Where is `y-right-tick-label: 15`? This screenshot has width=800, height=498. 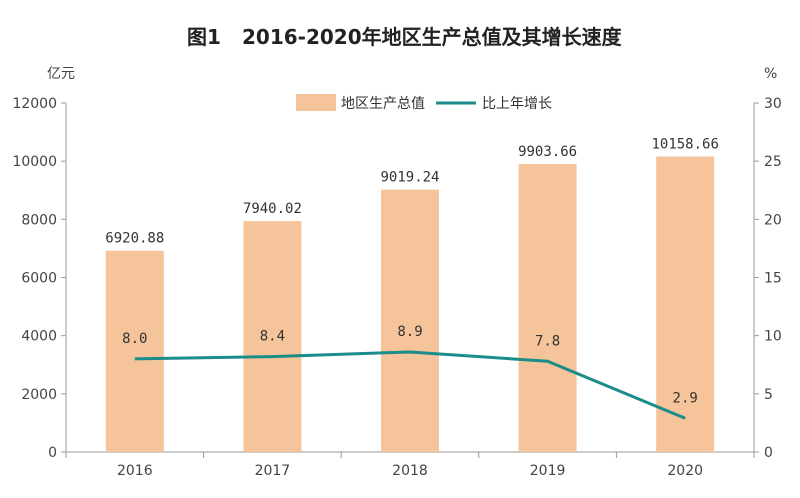 y-right-tick-label: 15 is located at coordinates (773, 279).